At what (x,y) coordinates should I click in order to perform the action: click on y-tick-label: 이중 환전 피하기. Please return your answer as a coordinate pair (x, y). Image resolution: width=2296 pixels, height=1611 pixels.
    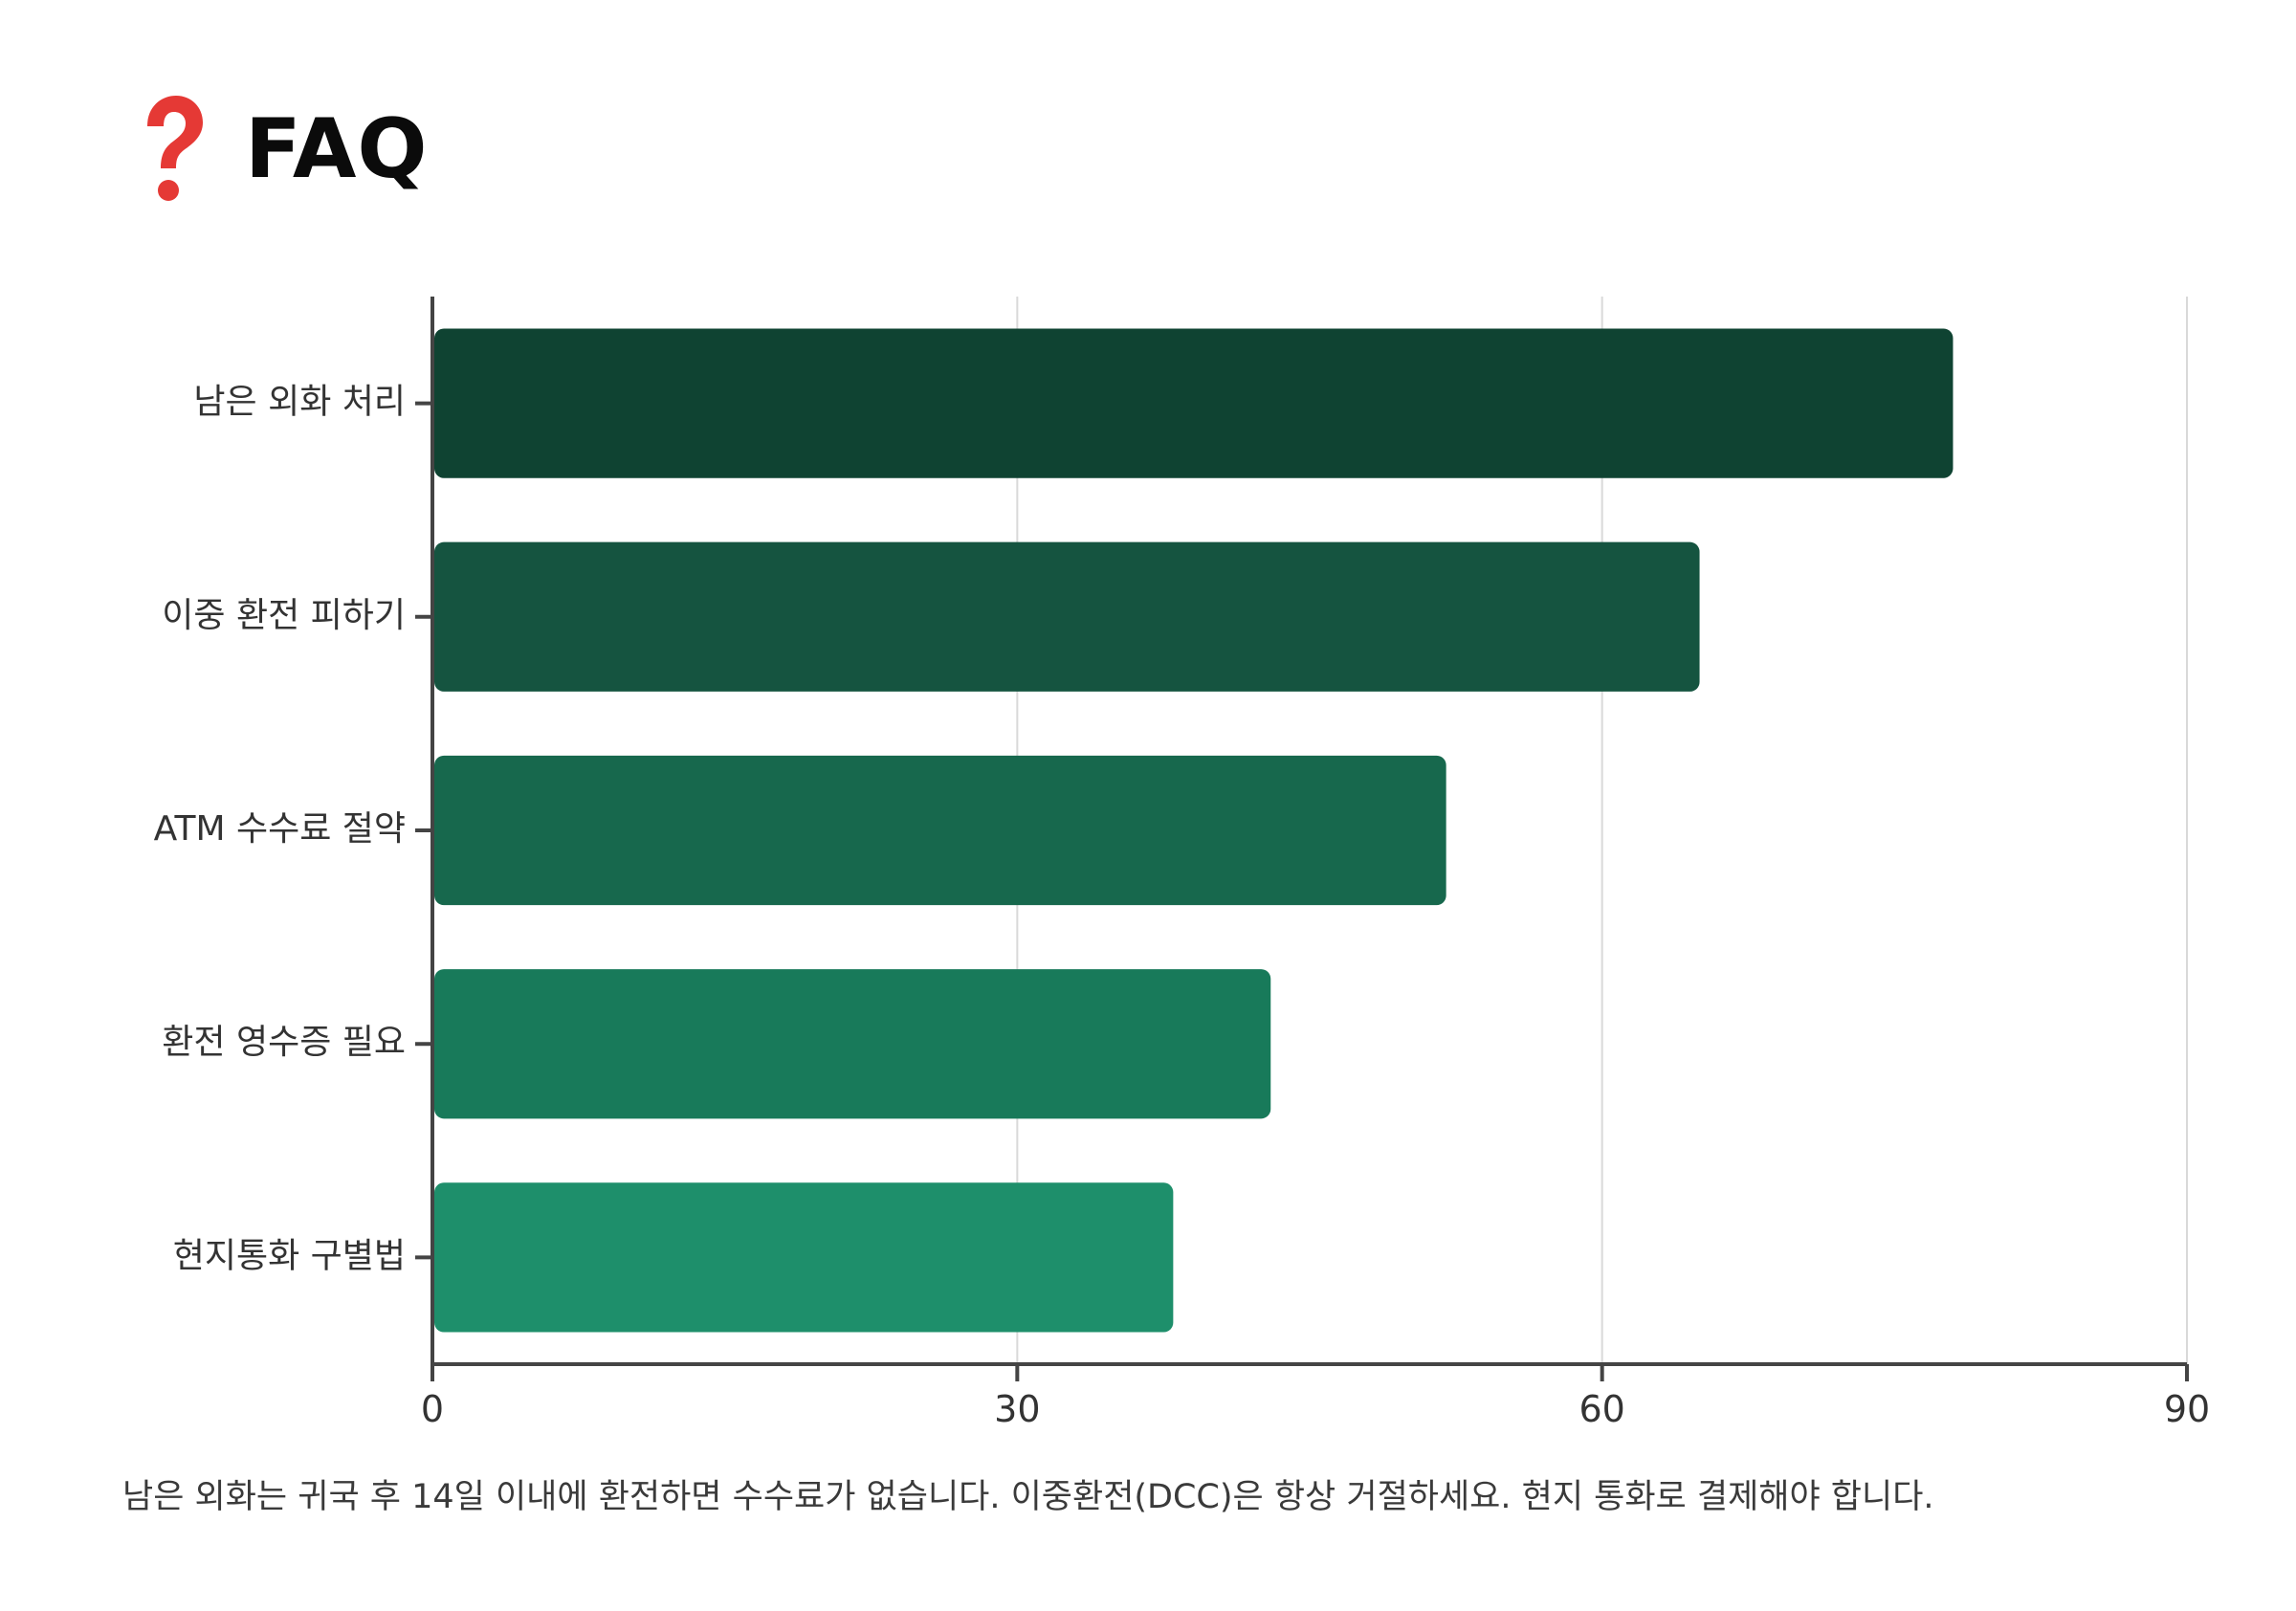
    Looking at the image, I should click on (284, 615).